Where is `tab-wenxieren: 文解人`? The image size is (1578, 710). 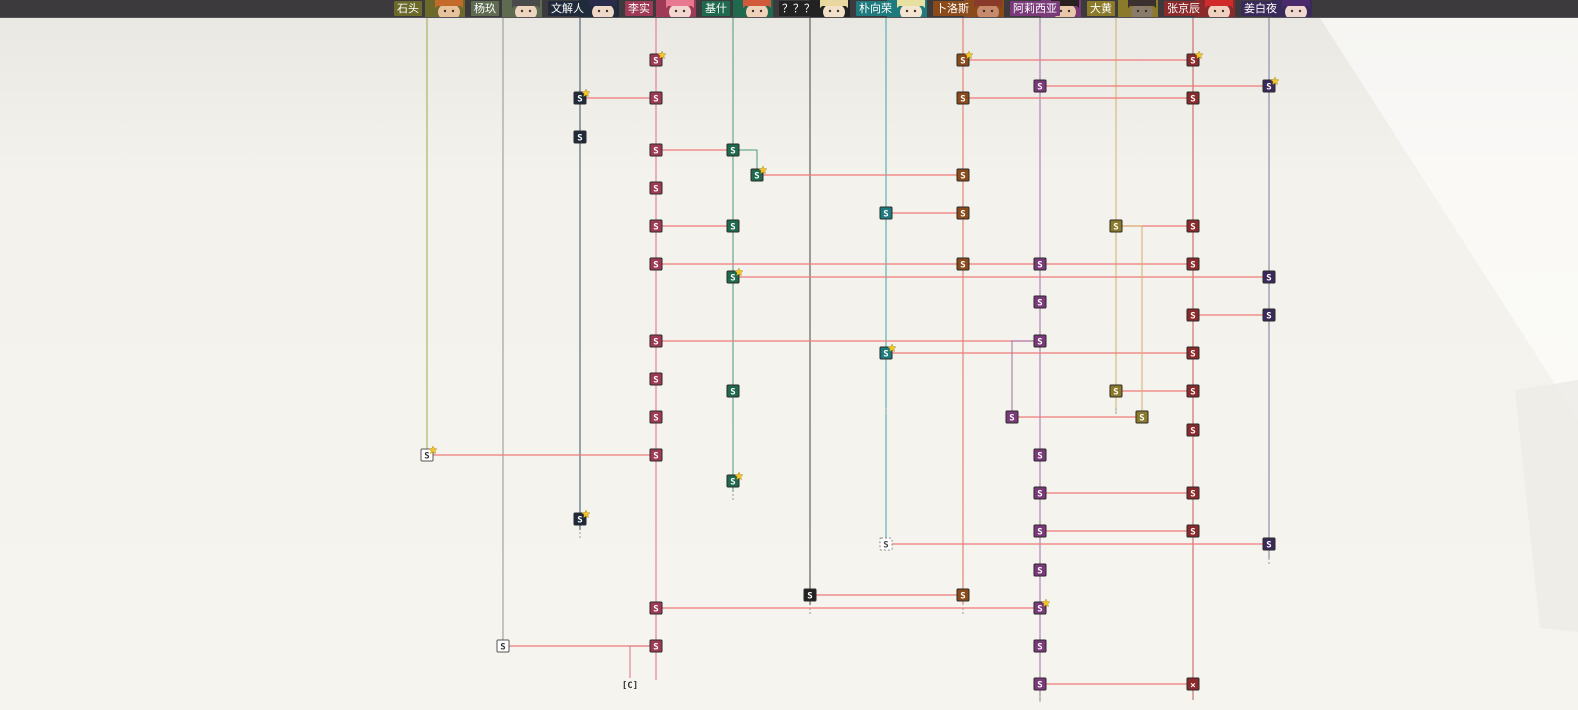
tab-wenxieren: 文解人 is located at coordinates (581, 8).